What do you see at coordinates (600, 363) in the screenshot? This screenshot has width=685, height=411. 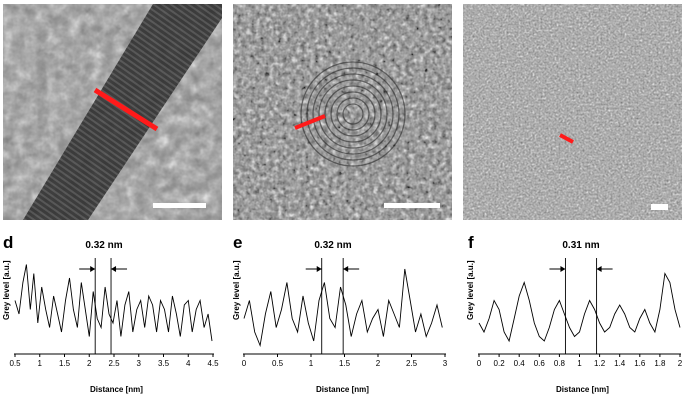 I see `chart-f-tick-label: 1.2` at bounding box center [600, 363].